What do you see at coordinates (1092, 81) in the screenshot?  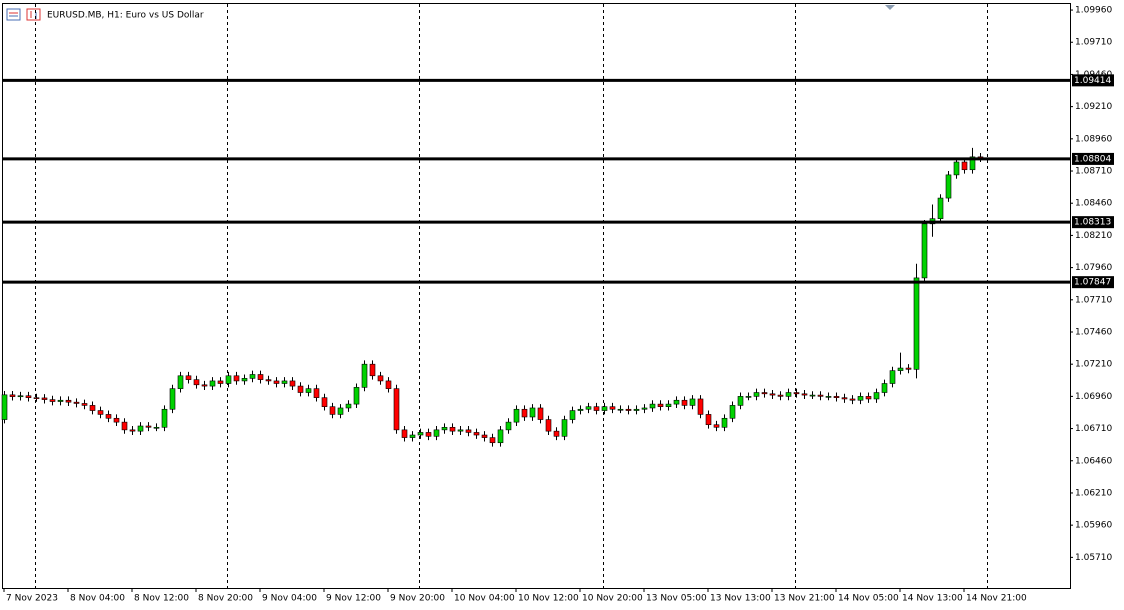 I see `level-label: 1.09414` at bounding box center [1092, 81].